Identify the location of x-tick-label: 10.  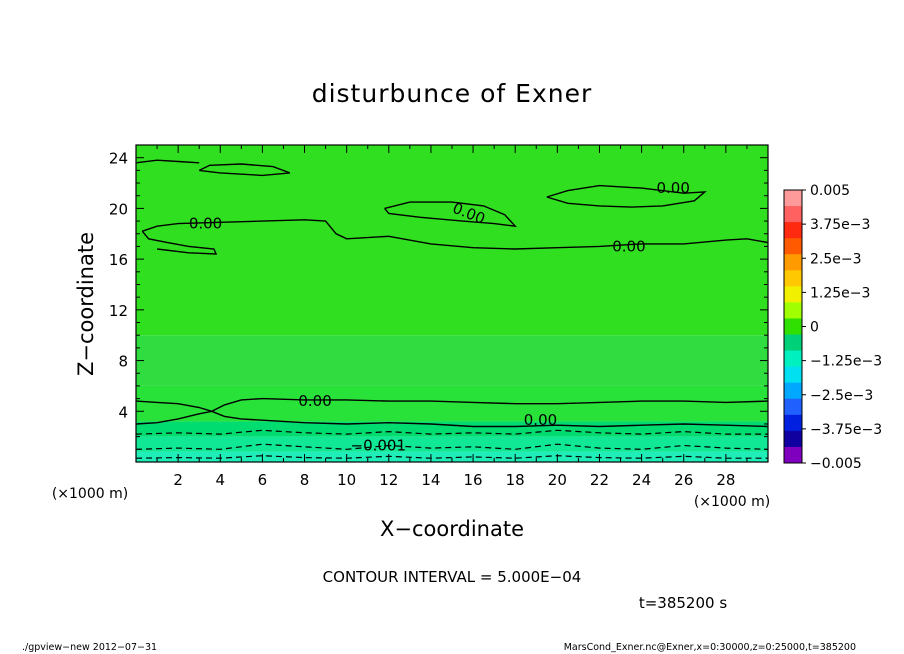
(346, 480).